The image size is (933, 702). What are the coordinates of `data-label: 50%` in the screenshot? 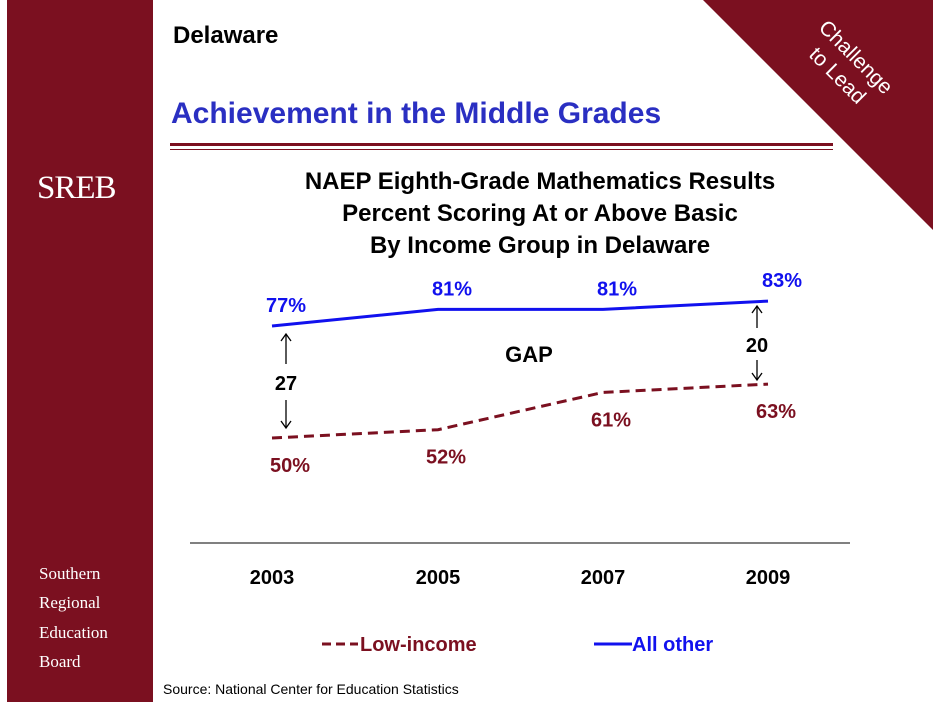 It's located at (290, 466).